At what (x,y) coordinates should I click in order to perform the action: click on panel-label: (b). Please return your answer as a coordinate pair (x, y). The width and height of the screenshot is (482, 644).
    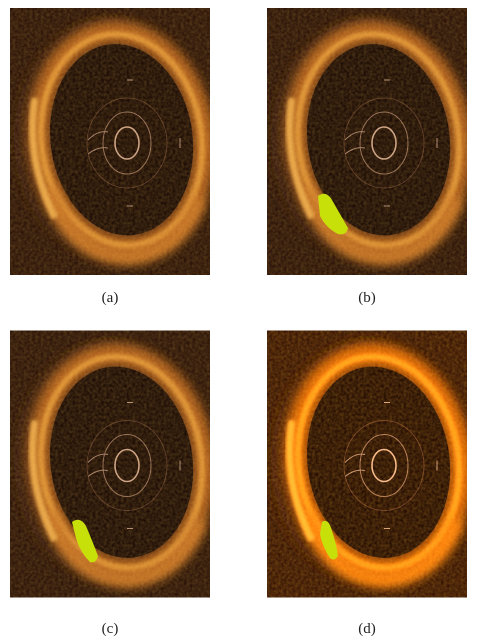
    Looking at the image, I should click on (367, 298).